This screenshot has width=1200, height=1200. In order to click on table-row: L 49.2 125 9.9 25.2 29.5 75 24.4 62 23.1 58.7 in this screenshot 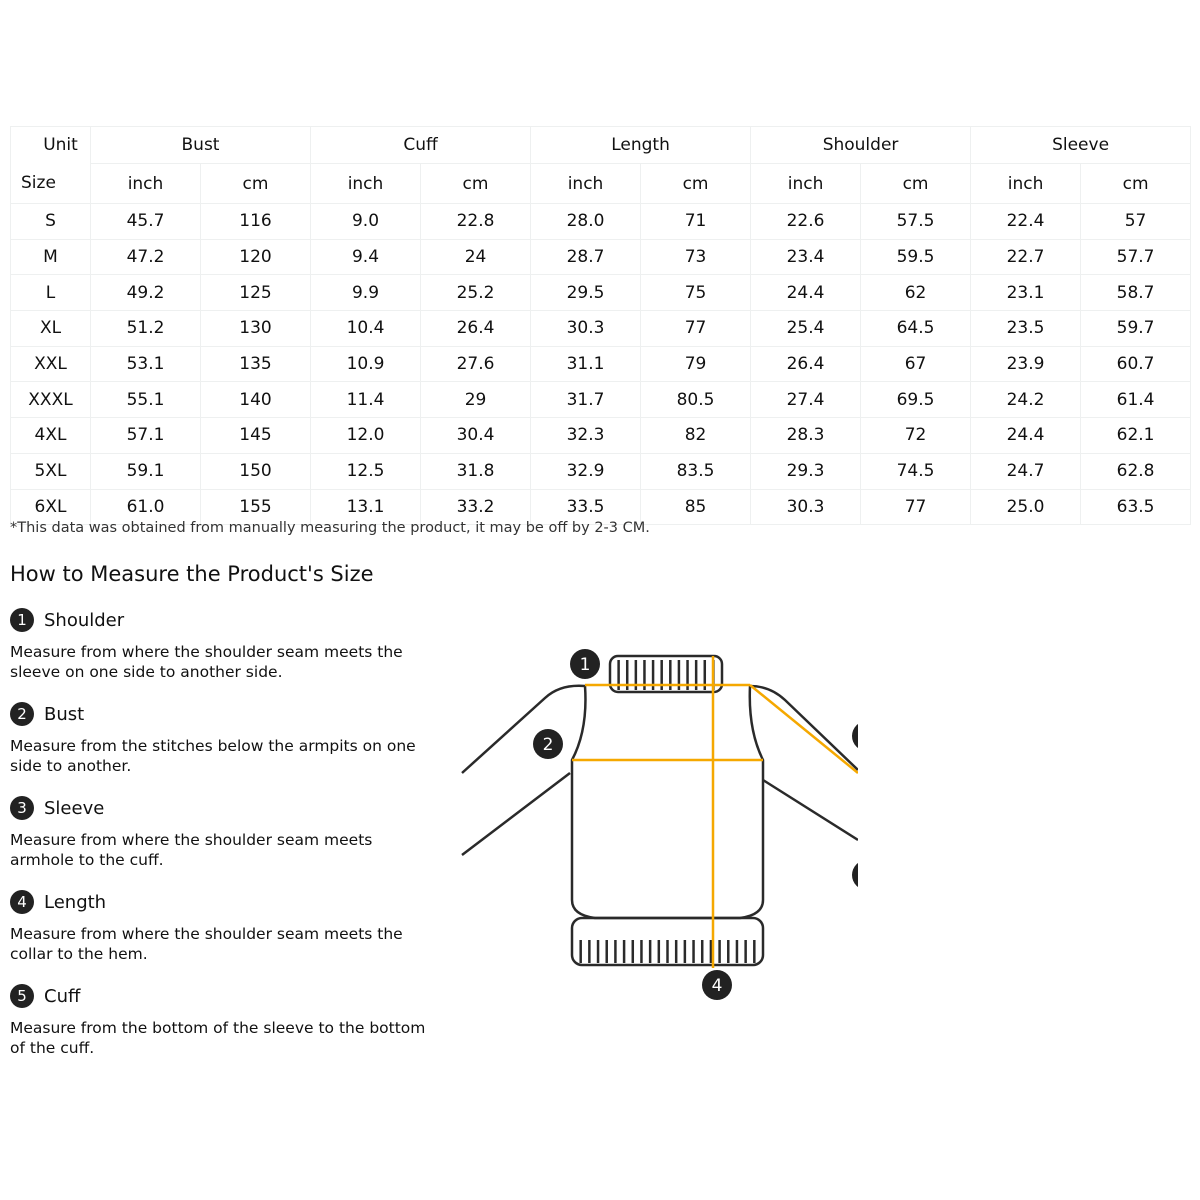, I will do `click(601, 293)`.